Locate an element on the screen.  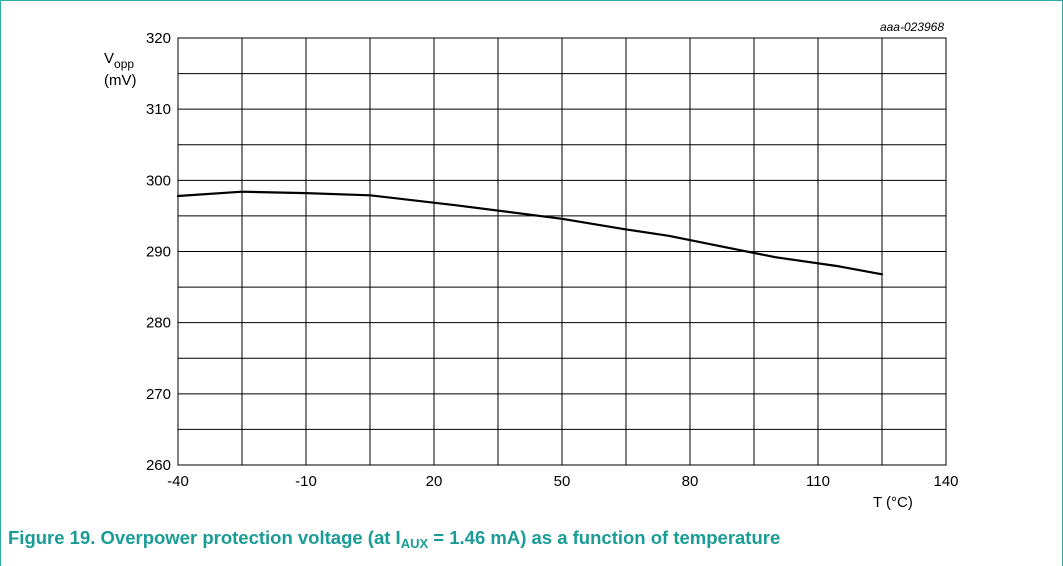
y-axis-label: Vopp is located at coordinates (119, 60).